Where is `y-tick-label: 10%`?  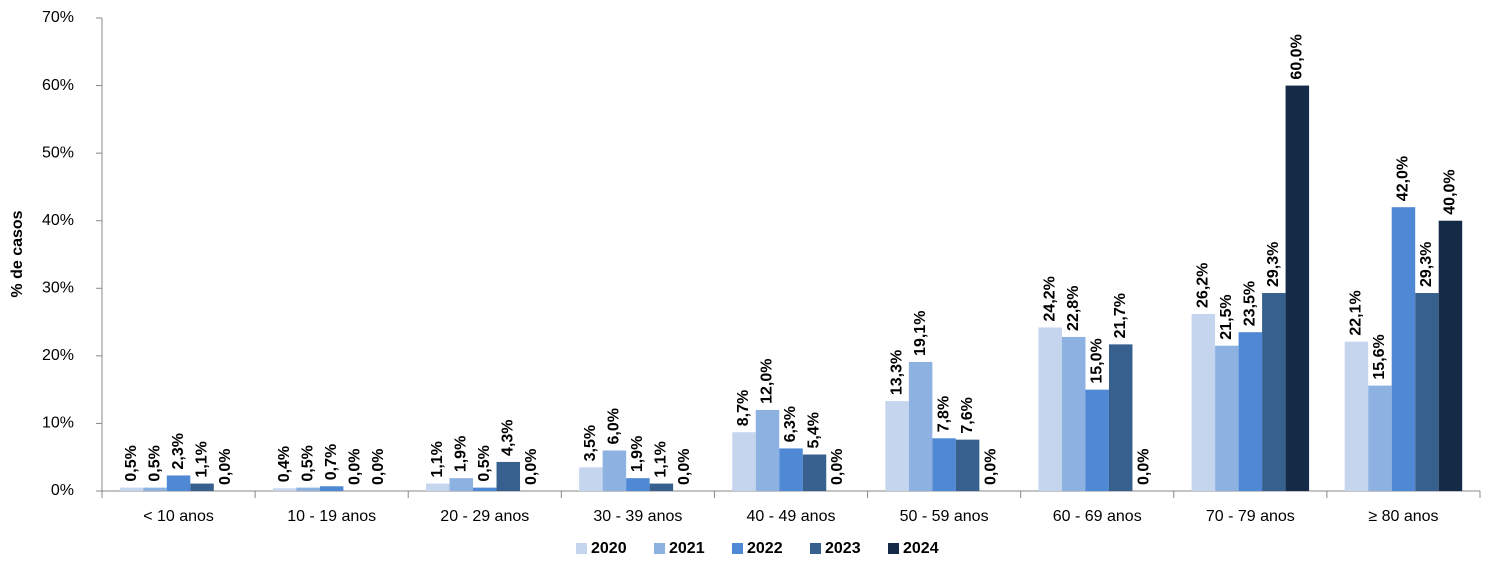 y-tick-label: 10% is located at coordinates (58, 423).